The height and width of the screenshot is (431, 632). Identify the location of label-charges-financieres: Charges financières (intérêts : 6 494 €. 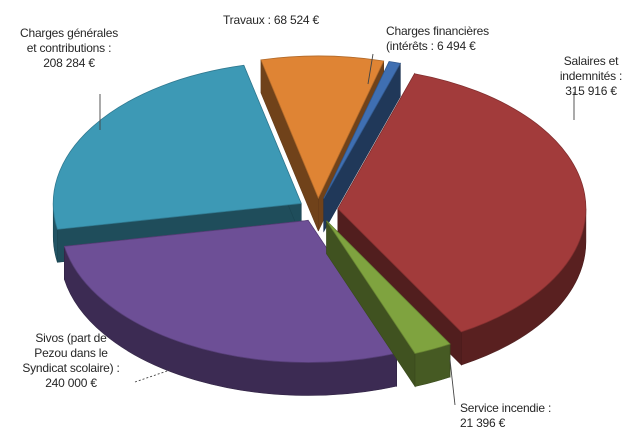
(437, 38).